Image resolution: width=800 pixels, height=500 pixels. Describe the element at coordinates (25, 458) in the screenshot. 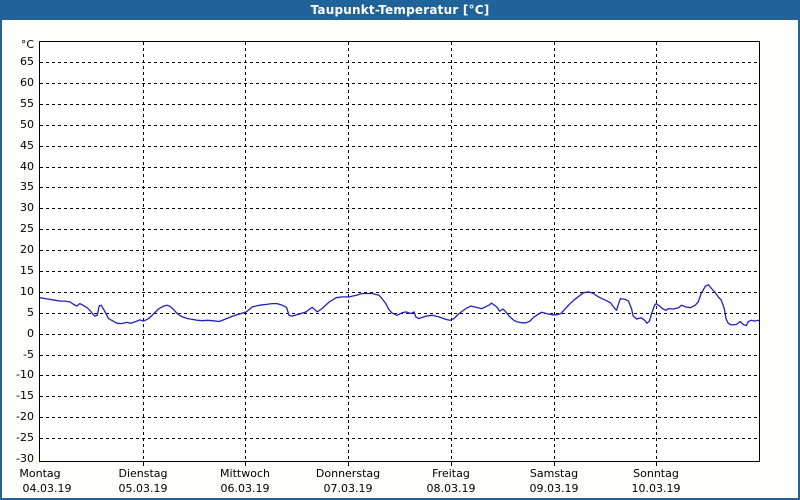

I see `y-axis-tick-label: -30` at that location.